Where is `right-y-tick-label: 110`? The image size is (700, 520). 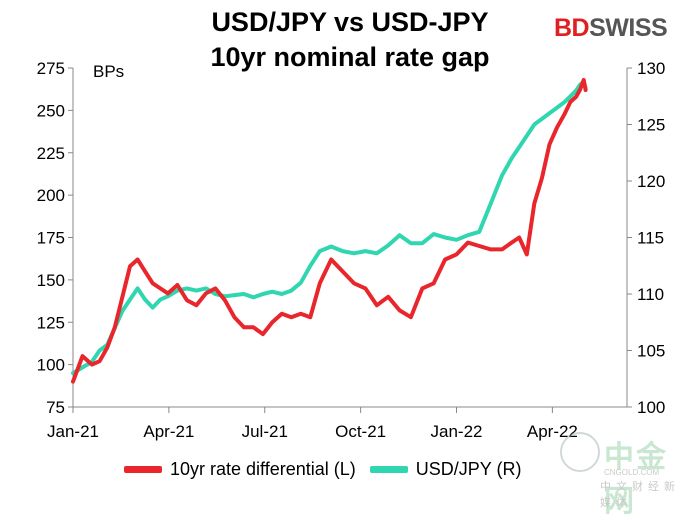 right-y-tick-label: 110 is located at coordinates (650, 294).